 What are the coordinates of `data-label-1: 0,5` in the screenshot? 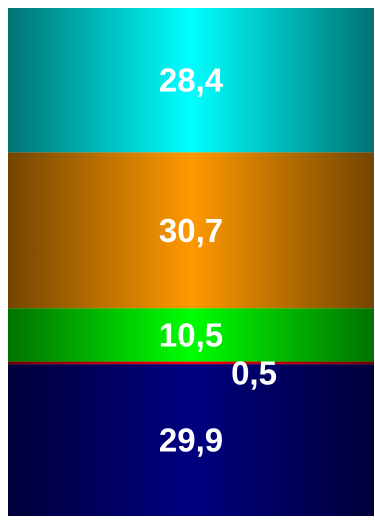 It's located at (254, 372).